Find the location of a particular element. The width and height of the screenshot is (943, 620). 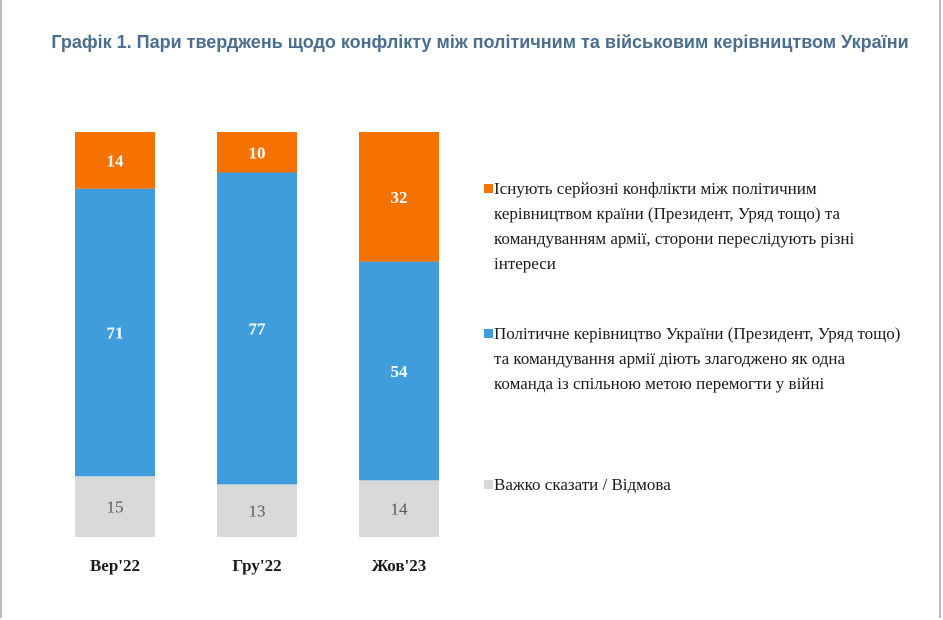

data-label-united-2: 77 is located at coordinates (258, 328).